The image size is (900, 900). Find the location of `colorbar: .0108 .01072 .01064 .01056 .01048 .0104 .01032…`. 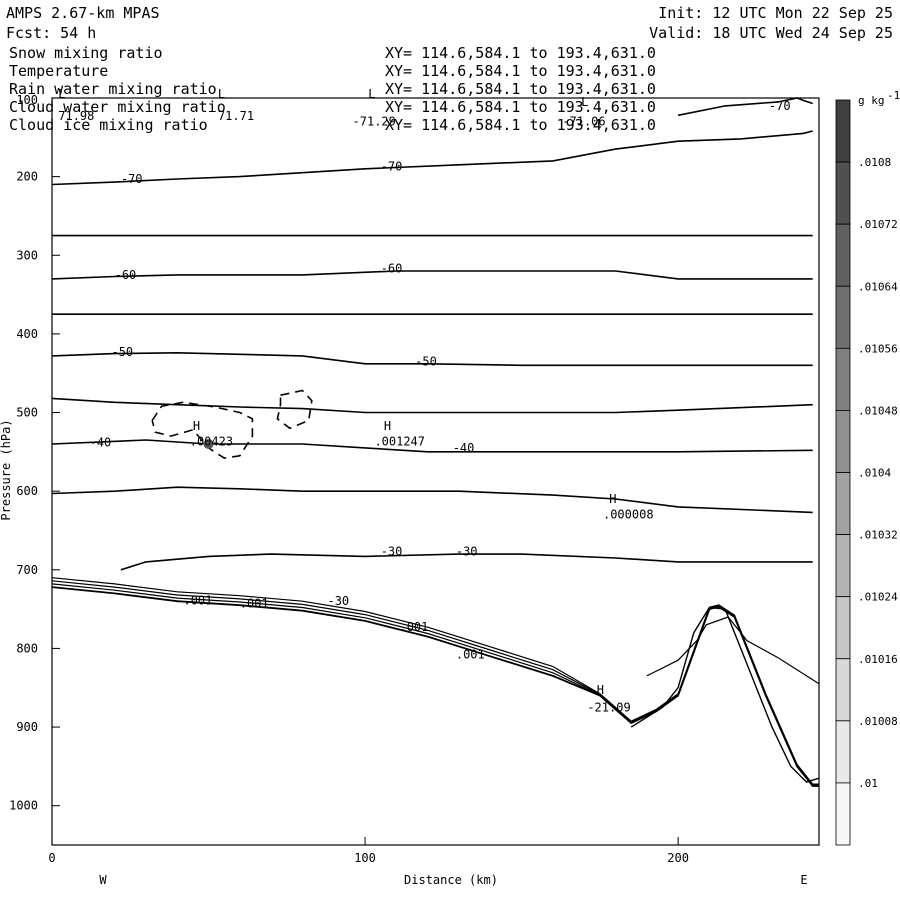

colorbar: .0108 .01072 .01064 .01056 .01048 .0104 .01032… is located at coordinates (867, 467).